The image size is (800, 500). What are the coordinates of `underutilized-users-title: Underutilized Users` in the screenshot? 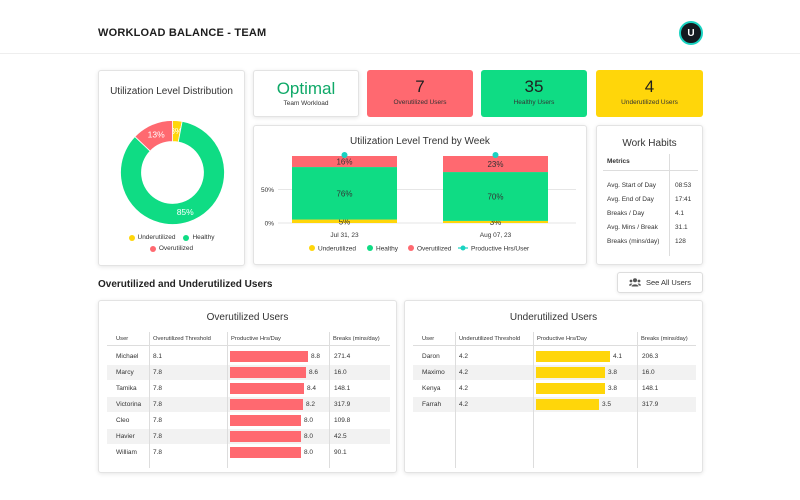 It's located at (553, 317).